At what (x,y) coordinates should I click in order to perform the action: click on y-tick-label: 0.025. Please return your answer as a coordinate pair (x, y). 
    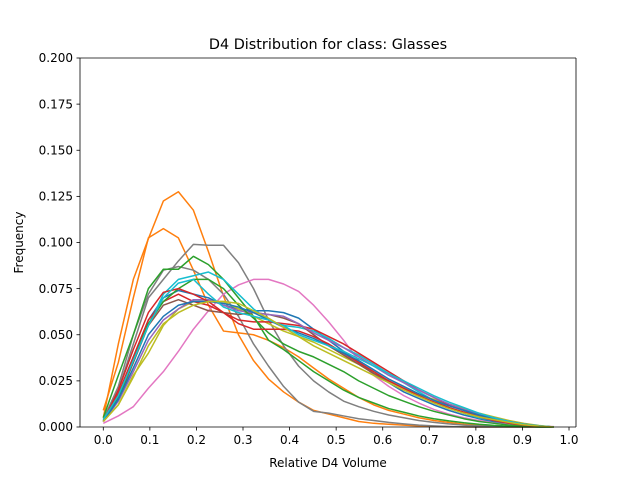
    Looking at the image, I should click on (56, 381).